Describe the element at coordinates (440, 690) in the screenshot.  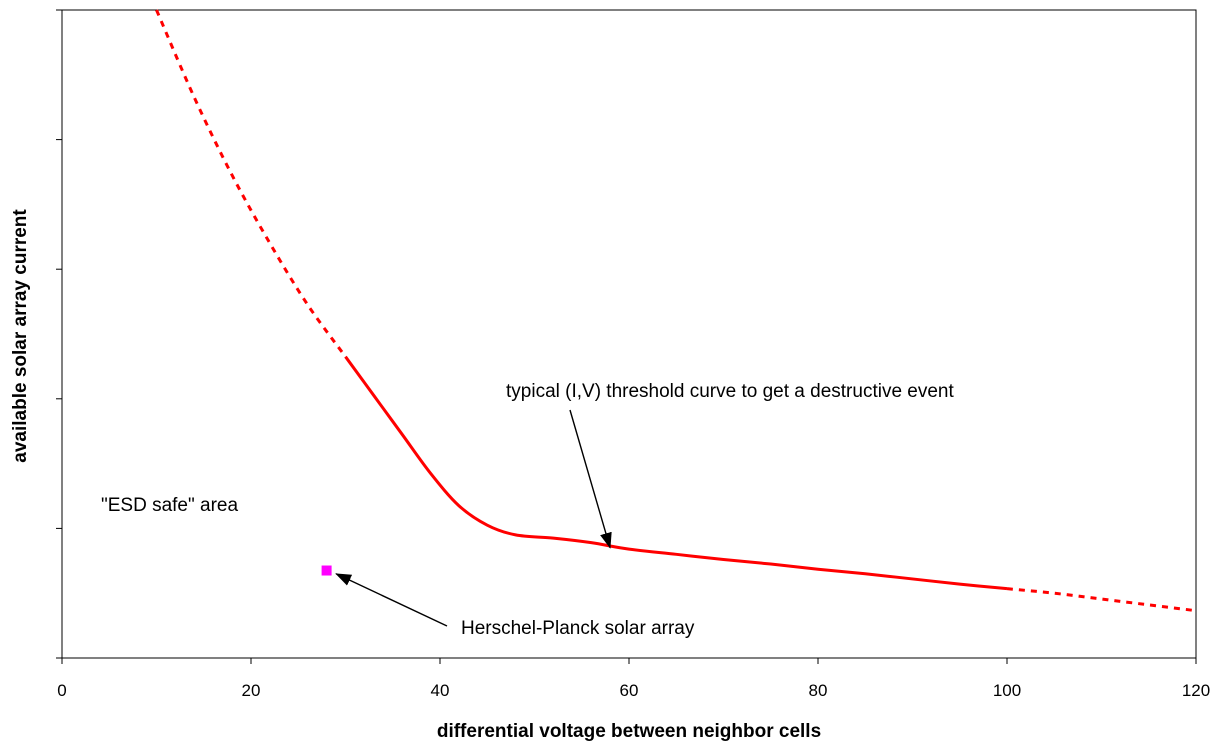
I see `x-tick-label: 40` at that location.